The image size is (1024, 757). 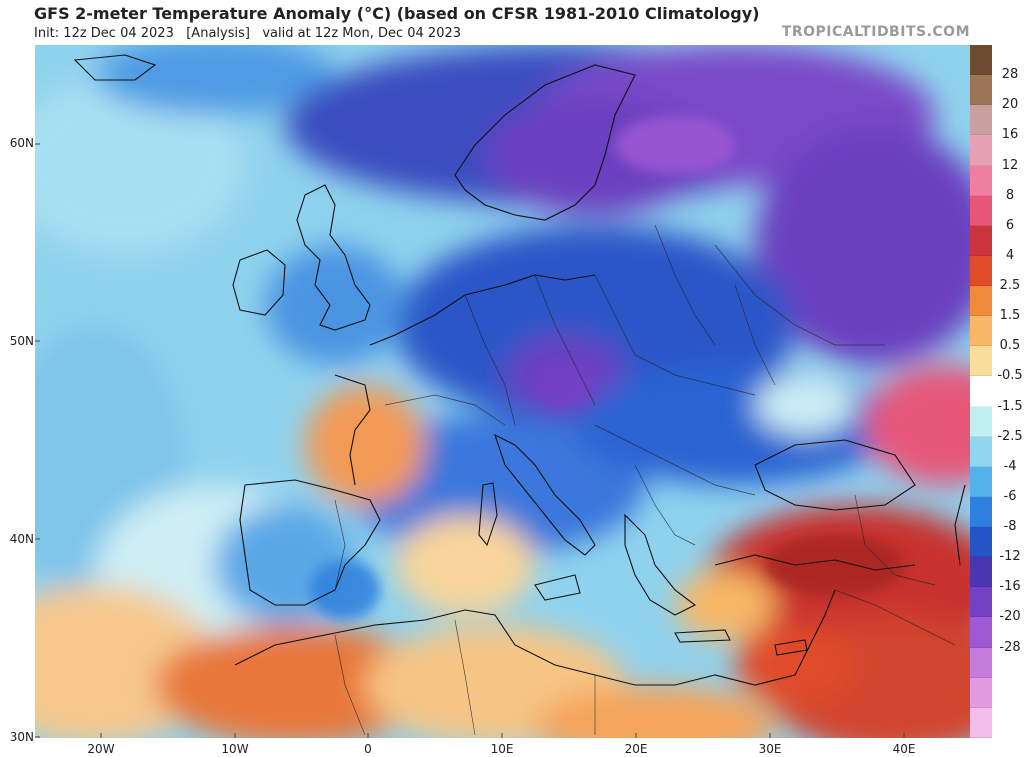 I want to click on colorbar-label: 6, so click(x=1010, y=225).